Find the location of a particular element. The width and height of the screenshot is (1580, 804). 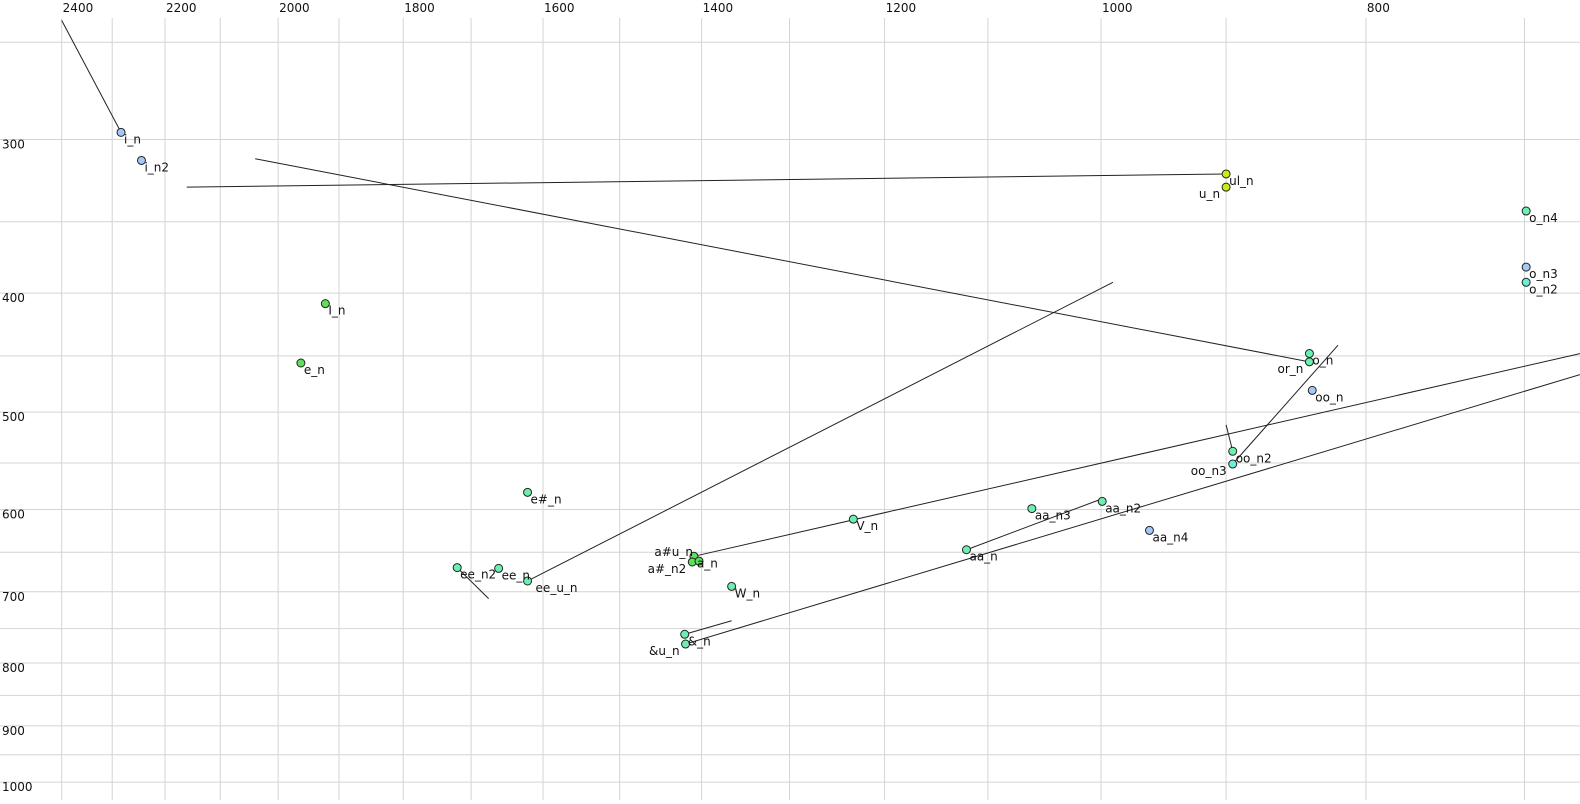

x-tick-label: 2400 is located at coordinates (78, 8).